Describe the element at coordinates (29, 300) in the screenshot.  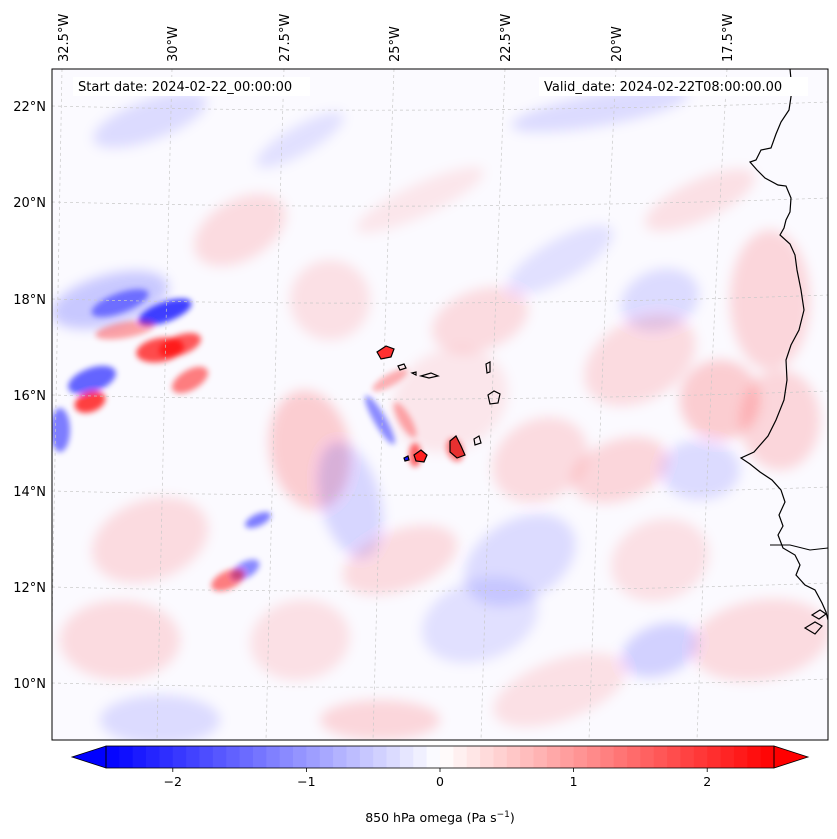
I see `lat-label: 18°N` at that location.